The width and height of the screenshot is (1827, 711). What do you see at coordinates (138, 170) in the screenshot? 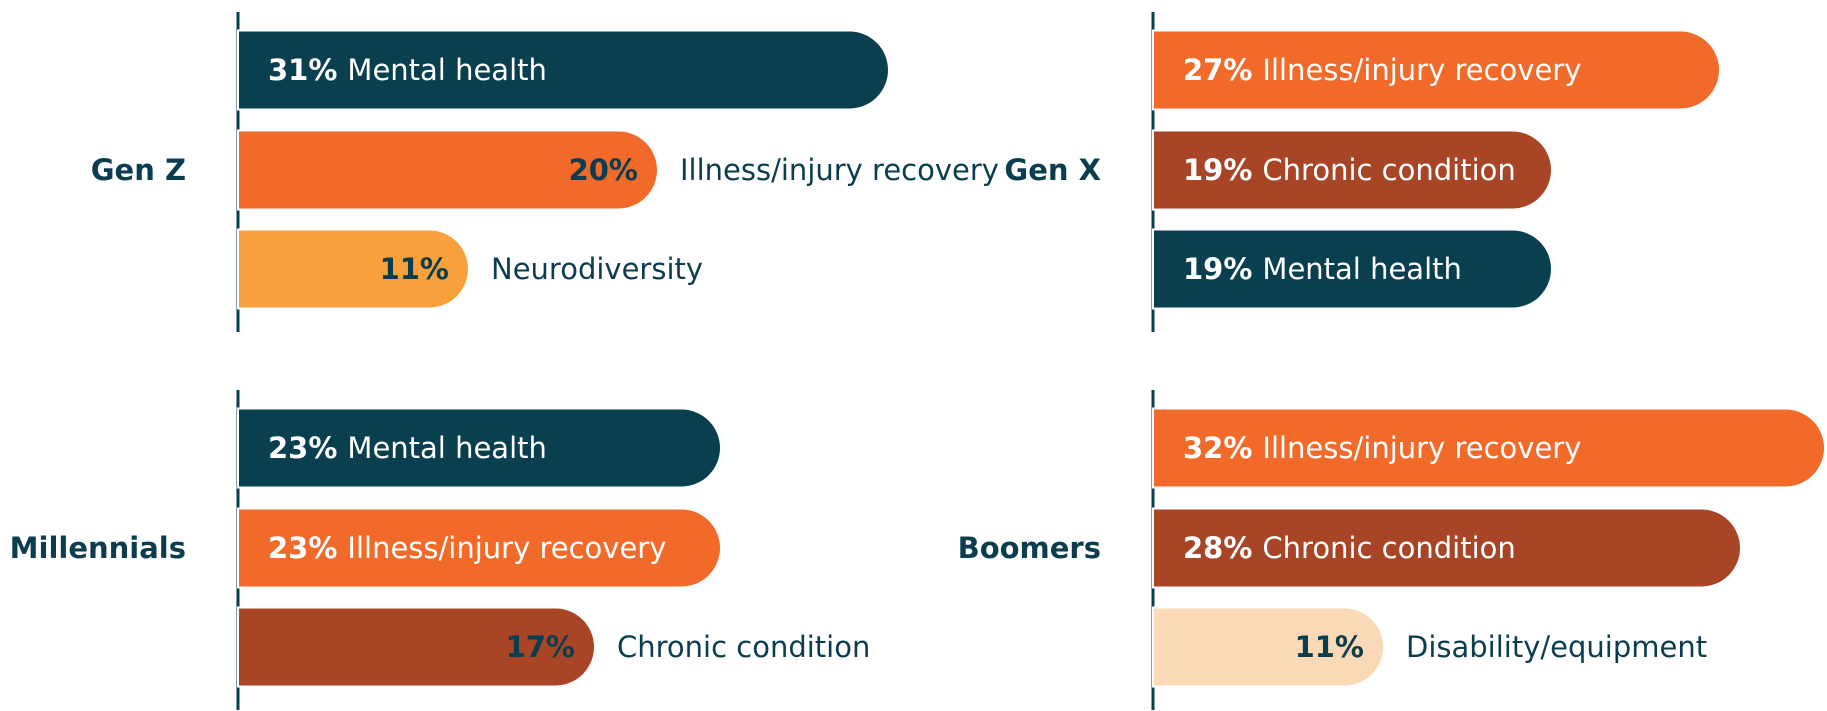
I see `group-label: Gen Z` at bounding box center [138, 170].